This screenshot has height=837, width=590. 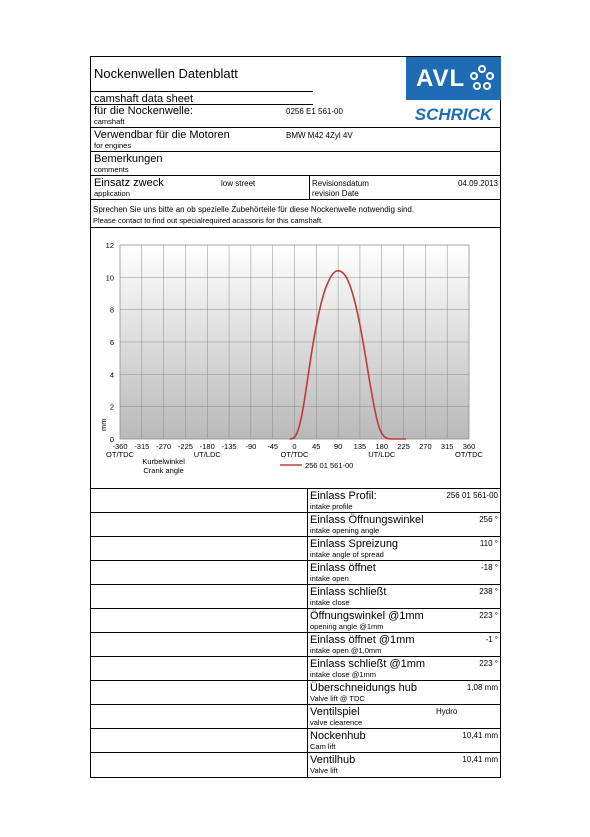 What do you see at coordinates (112, 407) in the screenshot?
I see `y-tick-label: 2` at bounding box center [112, 407].